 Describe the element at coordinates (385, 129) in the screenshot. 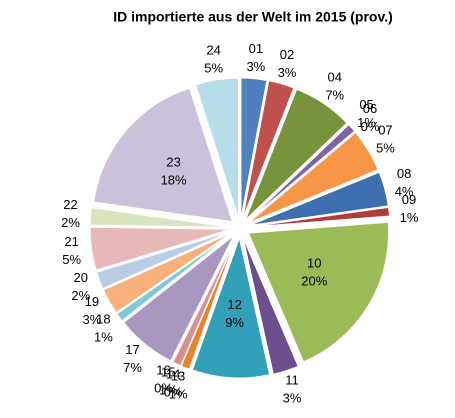

I see `slice-category-label: 07` at that location.